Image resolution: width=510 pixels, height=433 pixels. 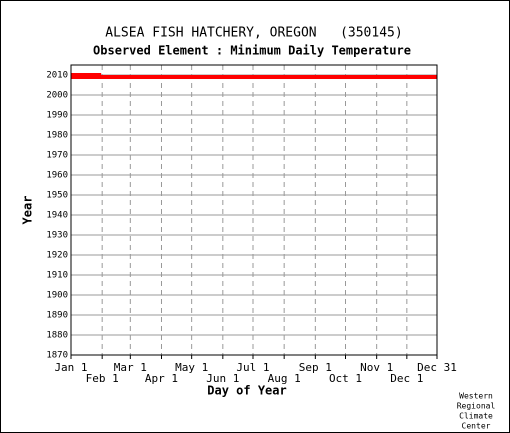 What do you see at coordinates (222, 378) in the screenshot?
I see `x-tick-label: Jun 1` at bounding box center [222, 378].